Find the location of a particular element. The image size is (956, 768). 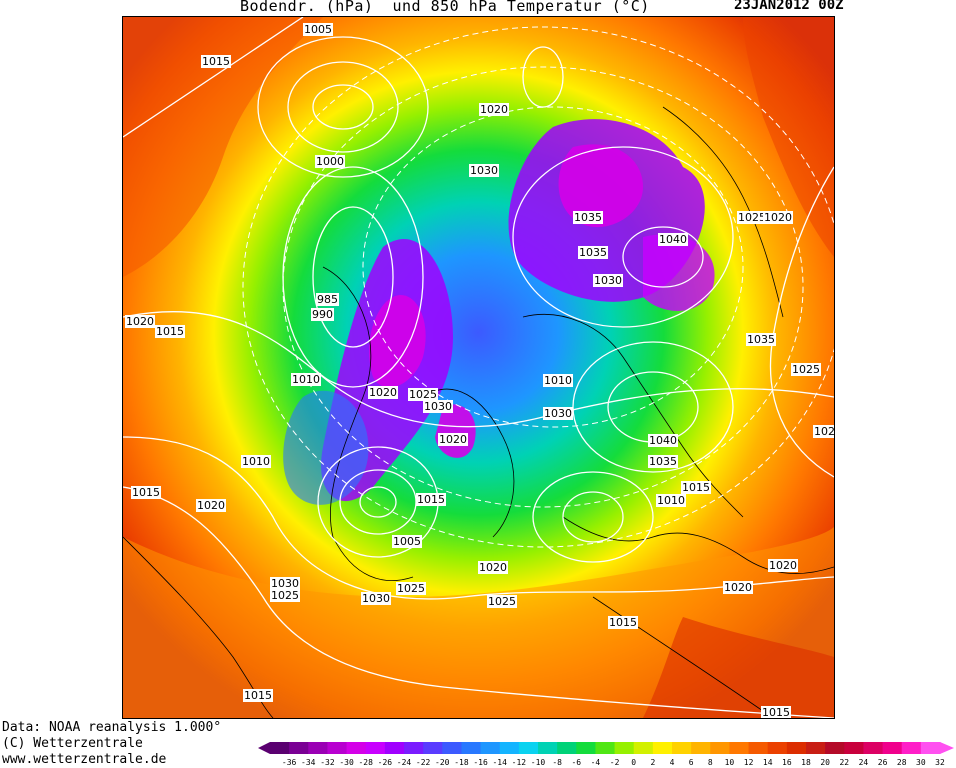

color-scale-tick: -12 is located at coordinates (519, 762).